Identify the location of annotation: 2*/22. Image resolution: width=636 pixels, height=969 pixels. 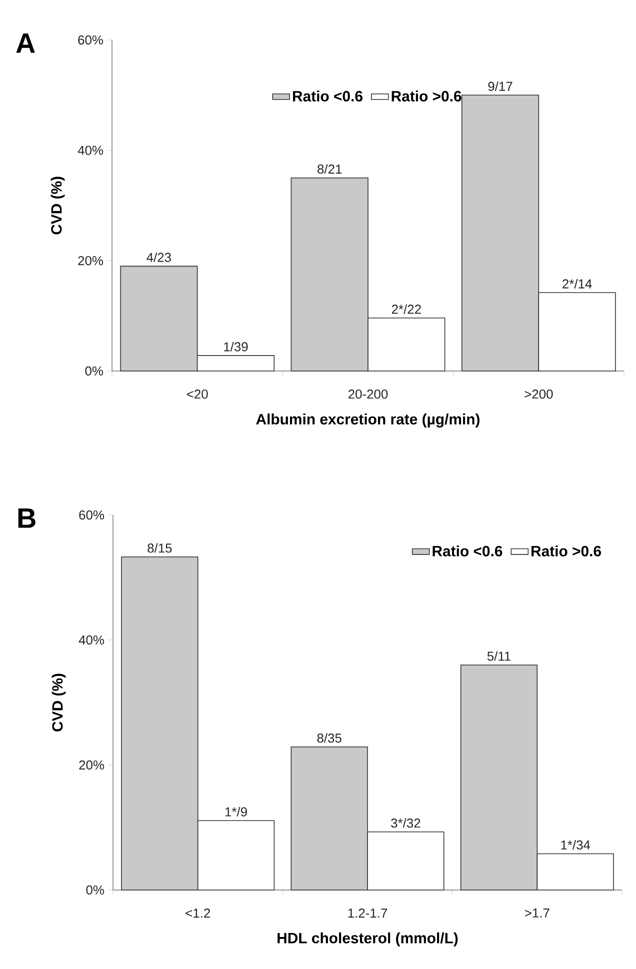
(406, 309).